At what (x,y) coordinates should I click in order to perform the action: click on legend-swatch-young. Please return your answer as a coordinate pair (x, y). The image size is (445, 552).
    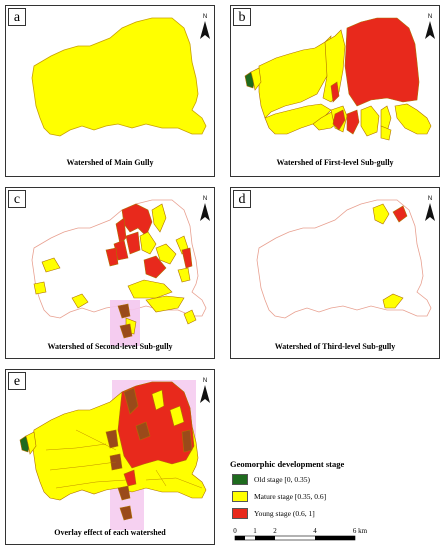
    Looking at the image, I should click on (240, 513).